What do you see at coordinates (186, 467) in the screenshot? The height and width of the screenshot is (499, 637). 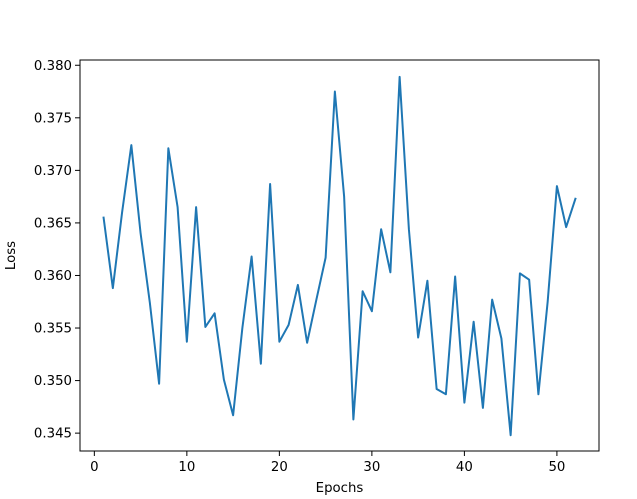 I see `x-tick-label: 10` at bounding box center [186, 467].